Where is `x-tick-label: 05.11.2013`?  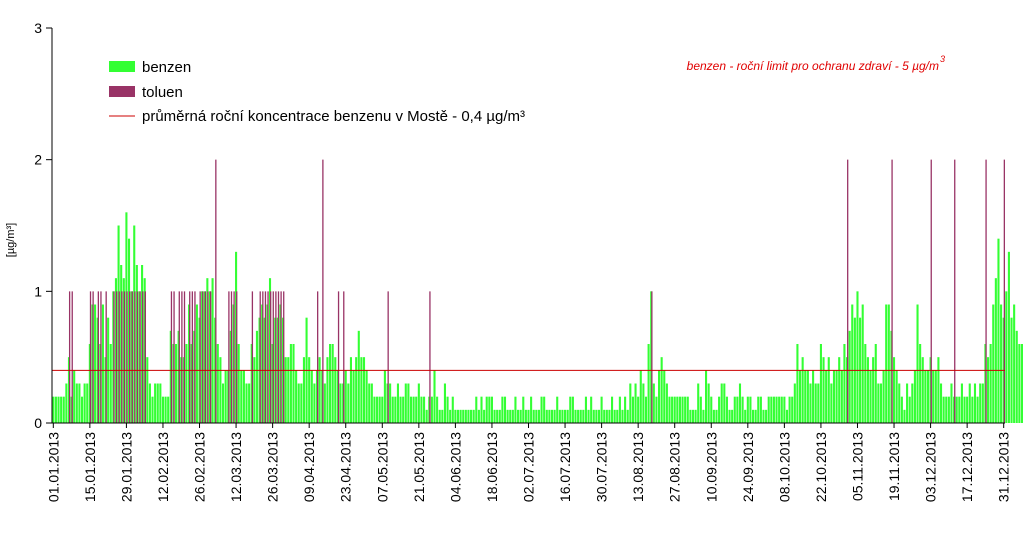 x-tick-label: 05.11.2013 is located at coordinates (857, 466).